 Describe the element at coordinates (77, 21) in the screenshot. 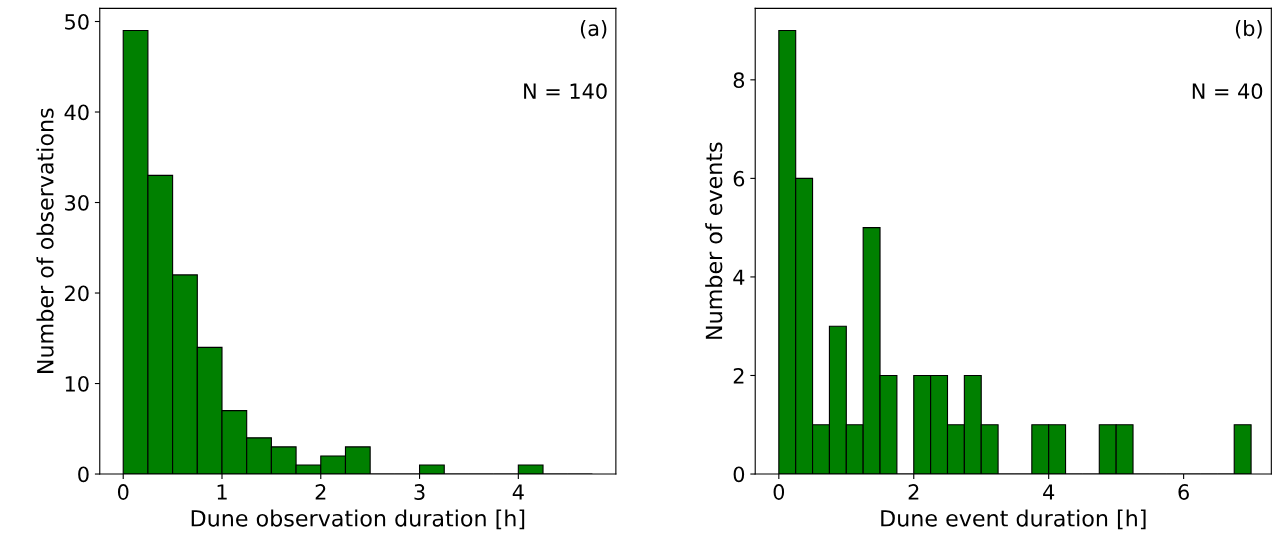

I see `y-tick-label: 50` at that location.